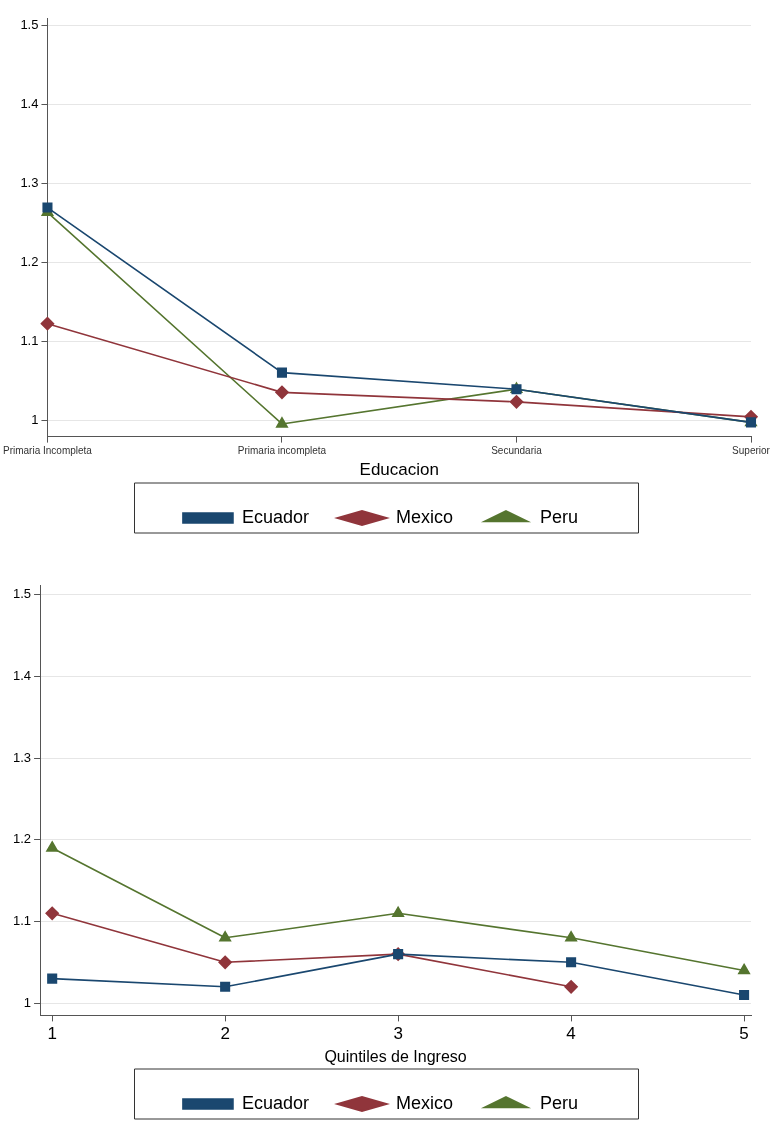  Describe the element at coordinates (744, 1034) in the screenshot. I see `x-tick-label: 5` at that location.